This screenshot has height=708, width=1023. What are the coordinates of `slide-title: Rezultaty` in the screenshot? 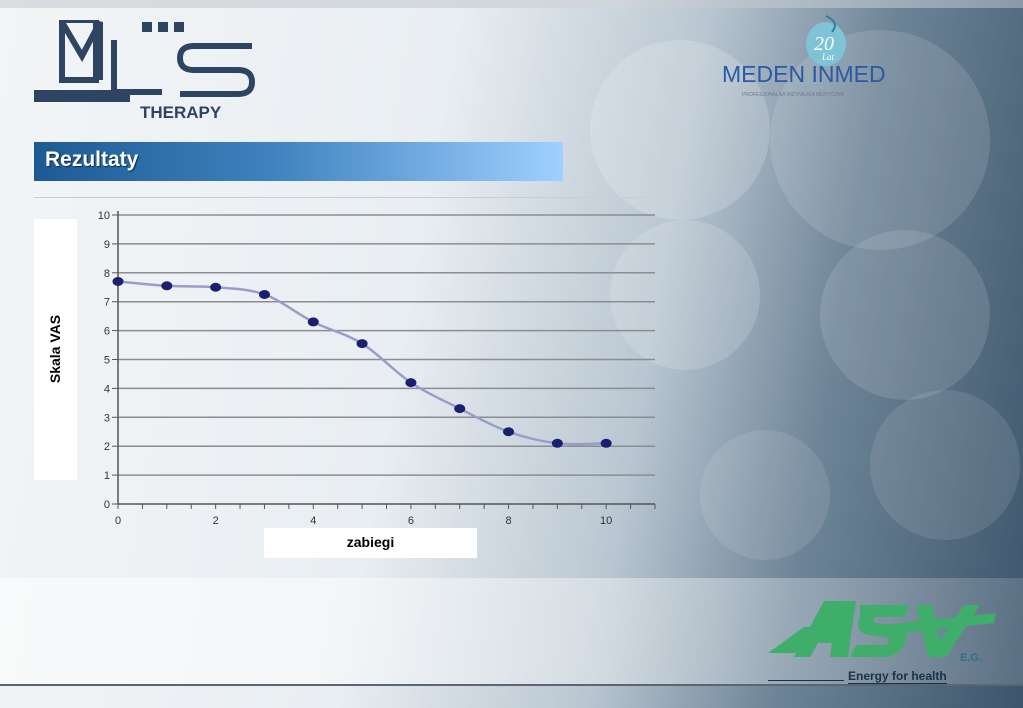 It's located at (92, 159).